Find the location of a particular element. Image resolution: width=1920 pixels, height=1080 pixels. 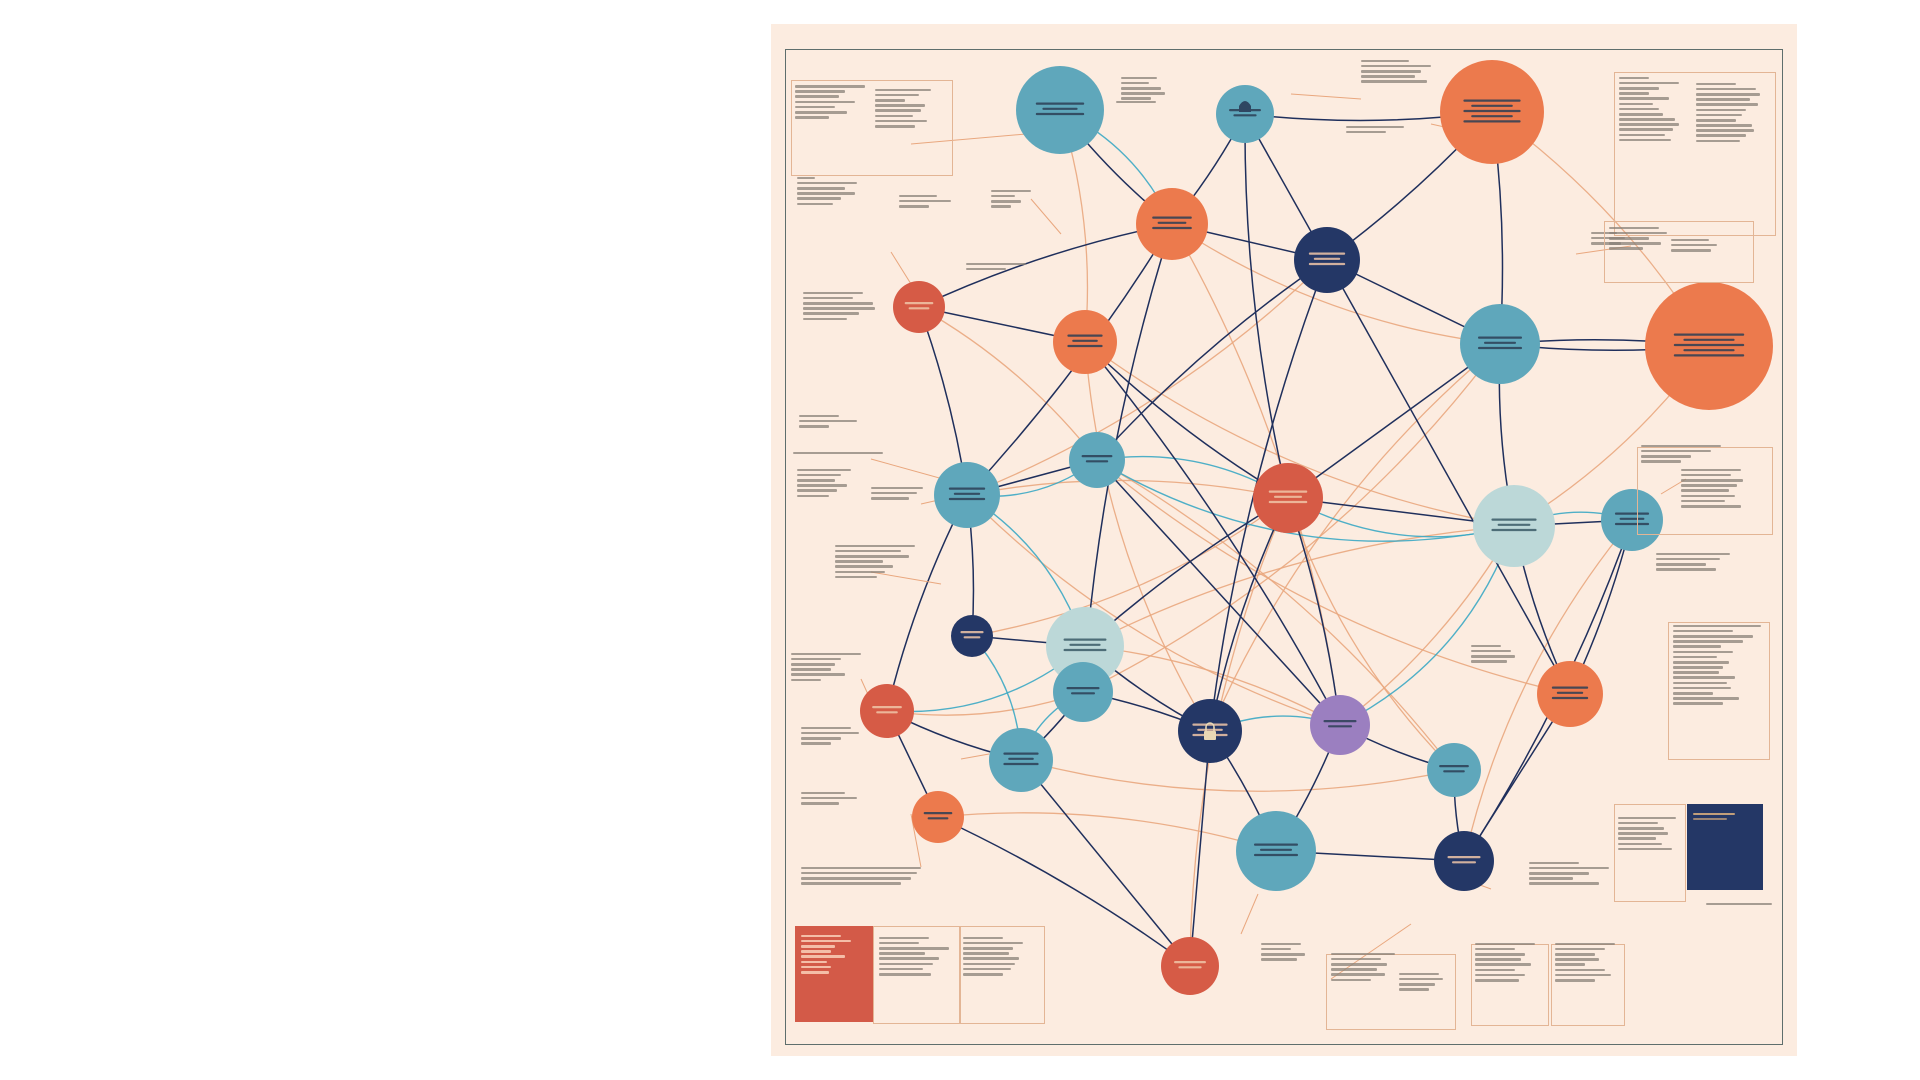

lock-body is located at coordinates (1210, 735).